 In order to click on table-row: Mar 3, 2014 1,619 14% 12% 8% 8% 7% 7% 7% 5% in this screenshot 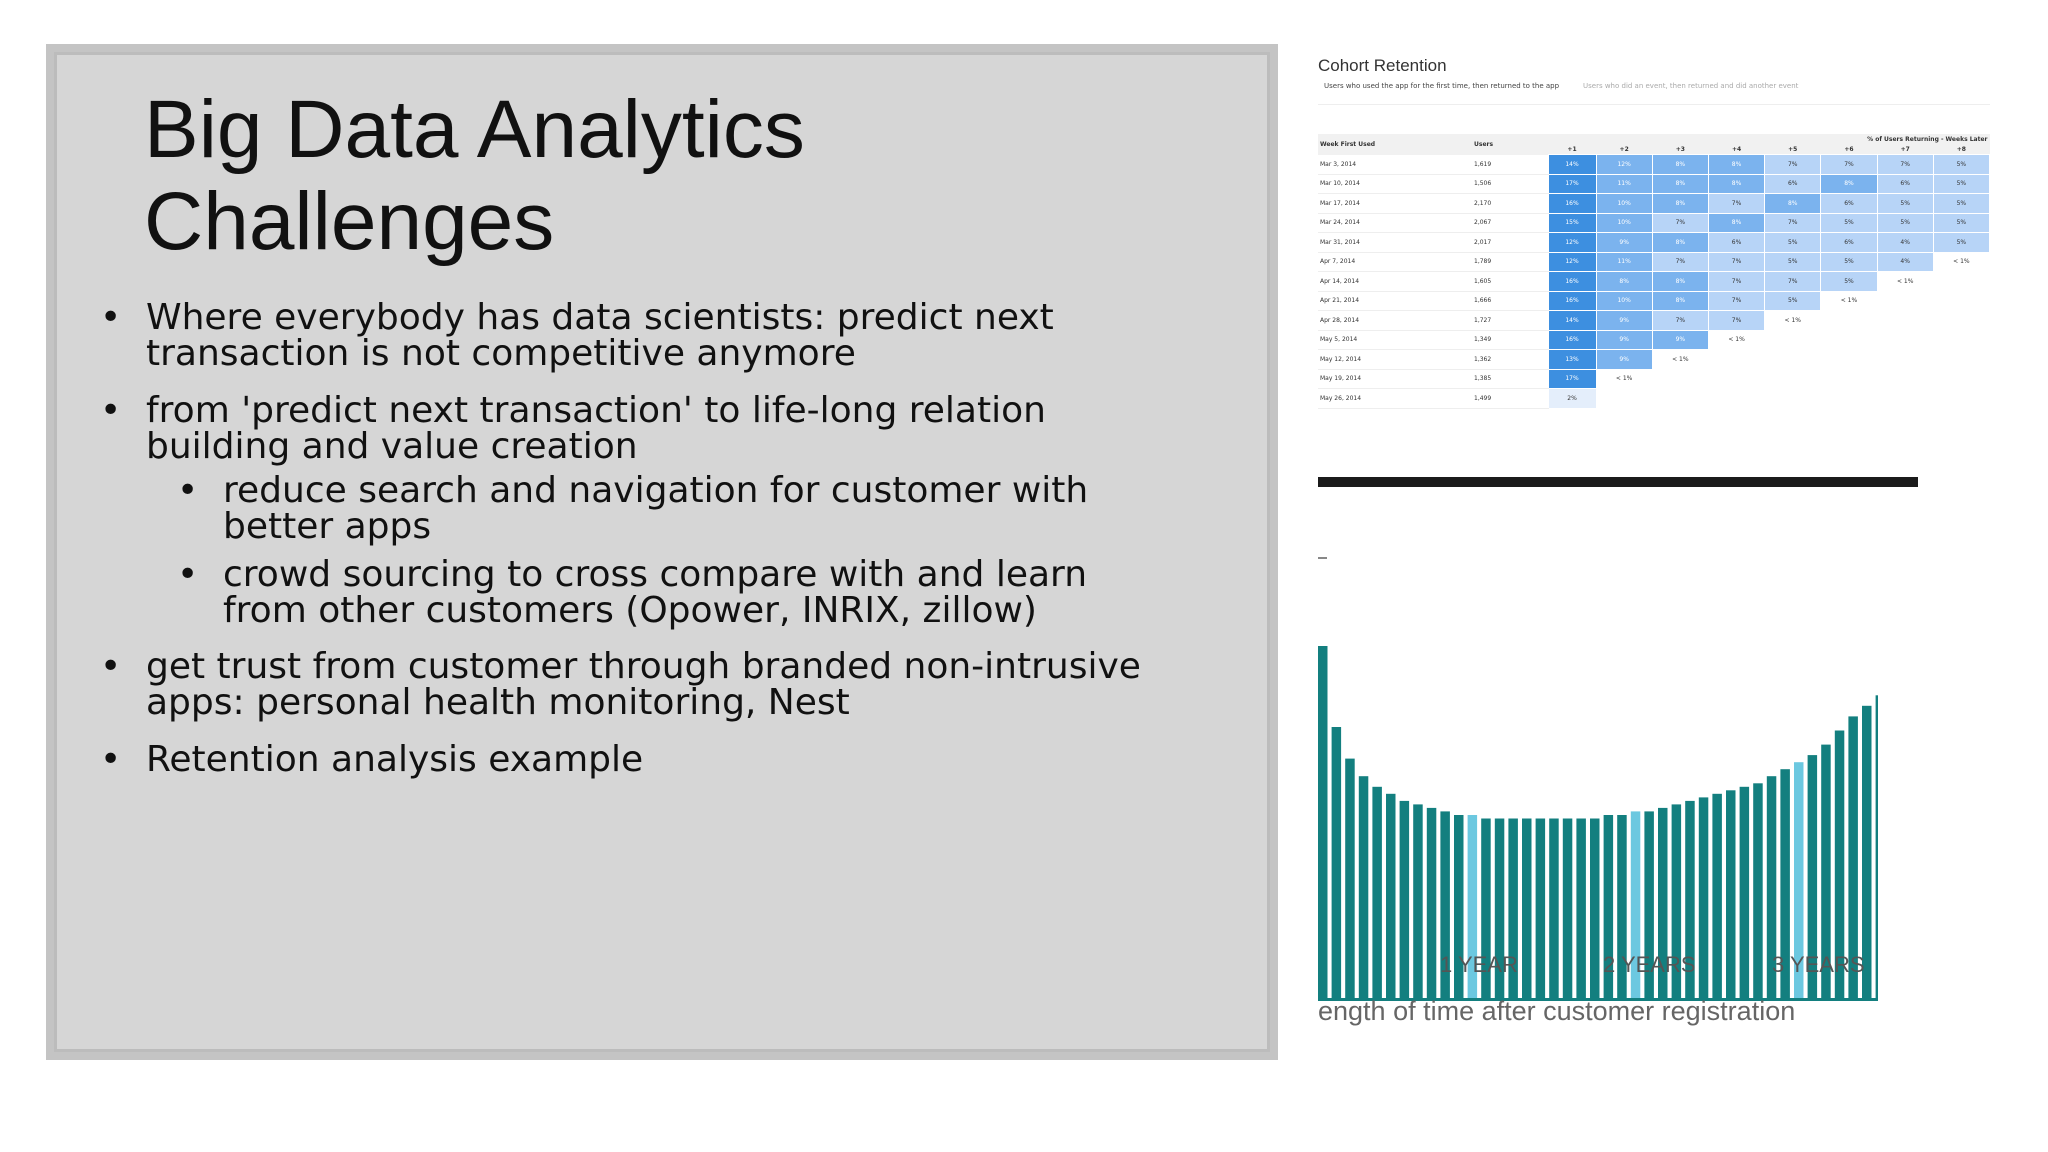, I will do `click(1654, 164)`.